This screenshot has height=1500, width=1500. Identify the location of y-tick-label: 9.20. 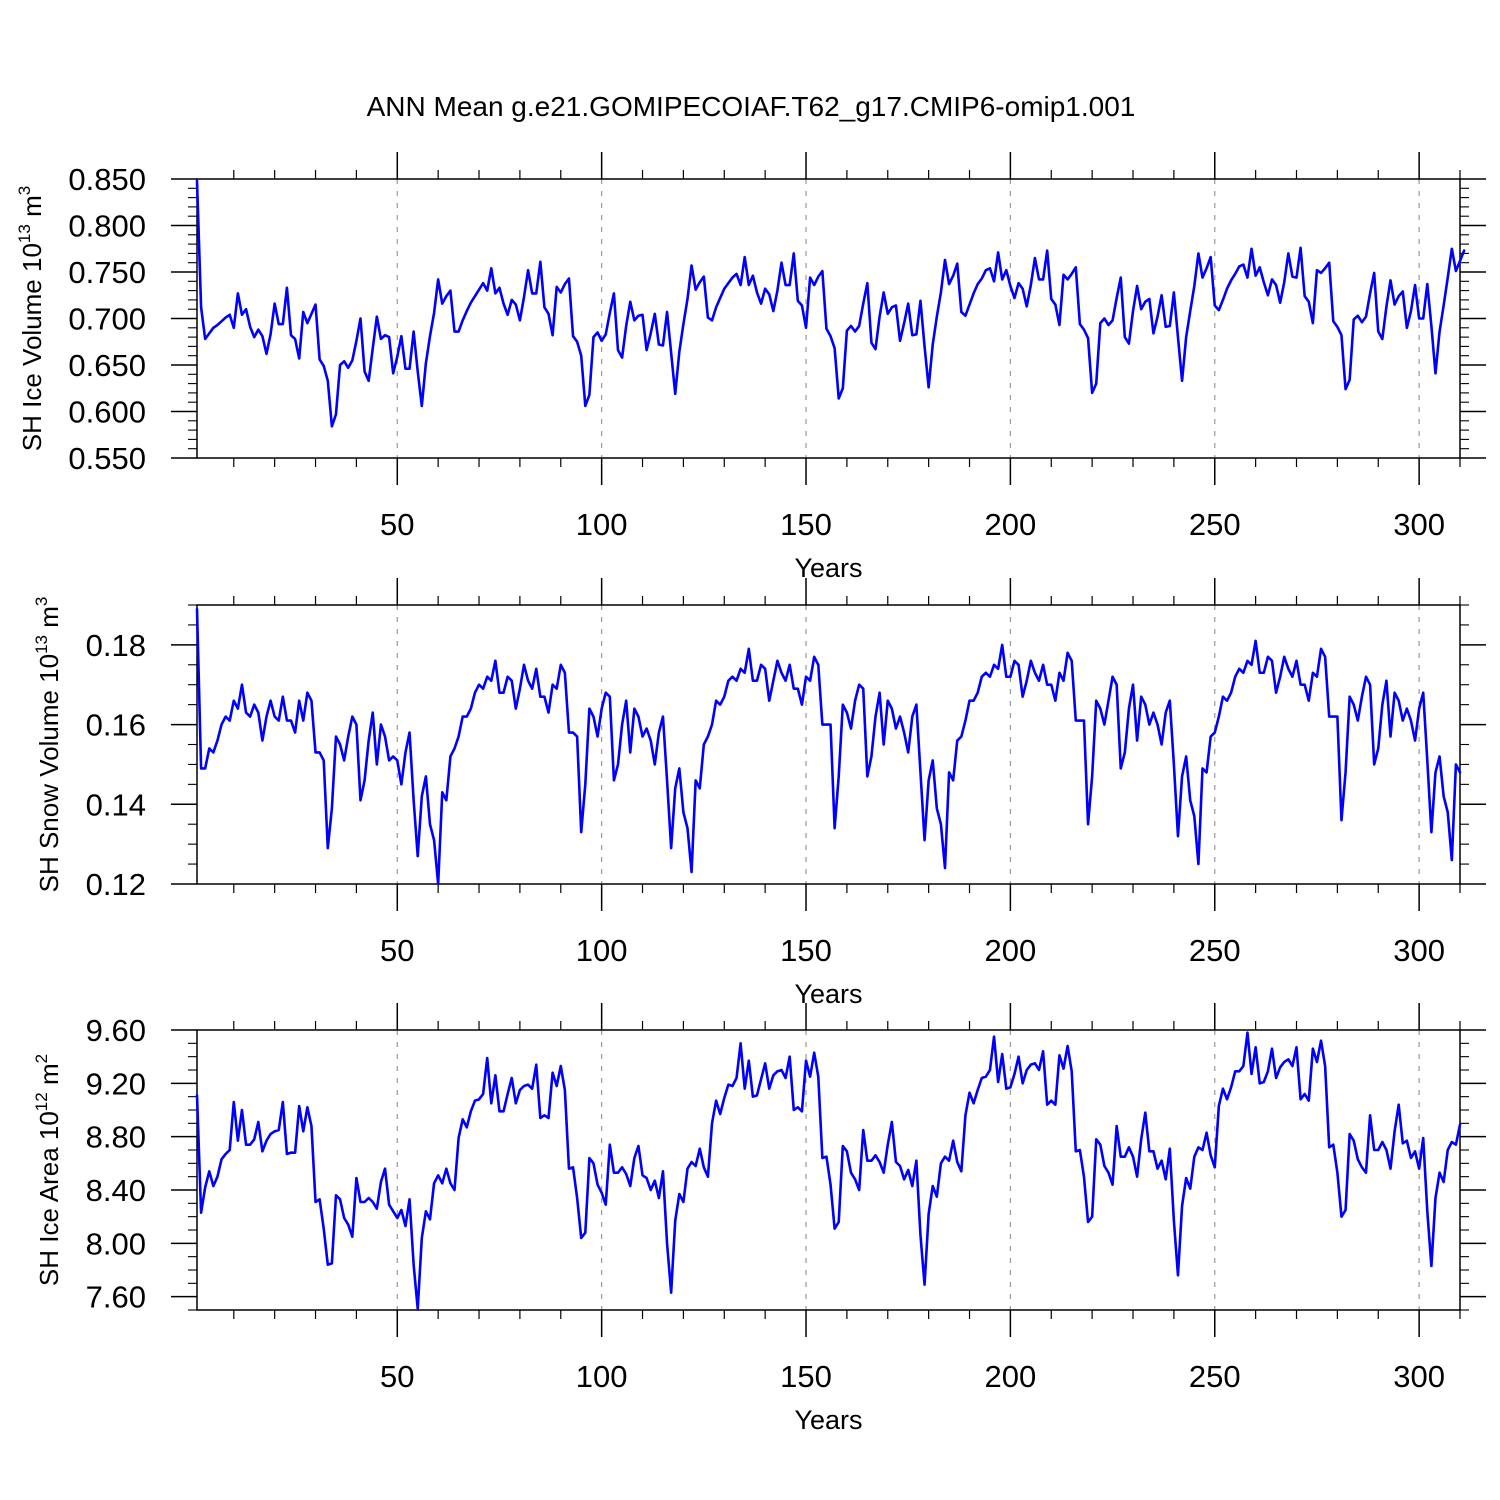
(116, 1083).